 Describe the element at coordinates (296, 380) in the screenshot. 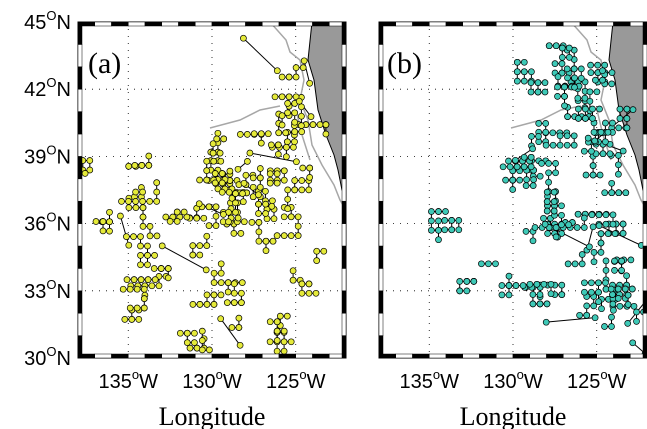

I see `longitude-tick-label: 125oW` at that location.